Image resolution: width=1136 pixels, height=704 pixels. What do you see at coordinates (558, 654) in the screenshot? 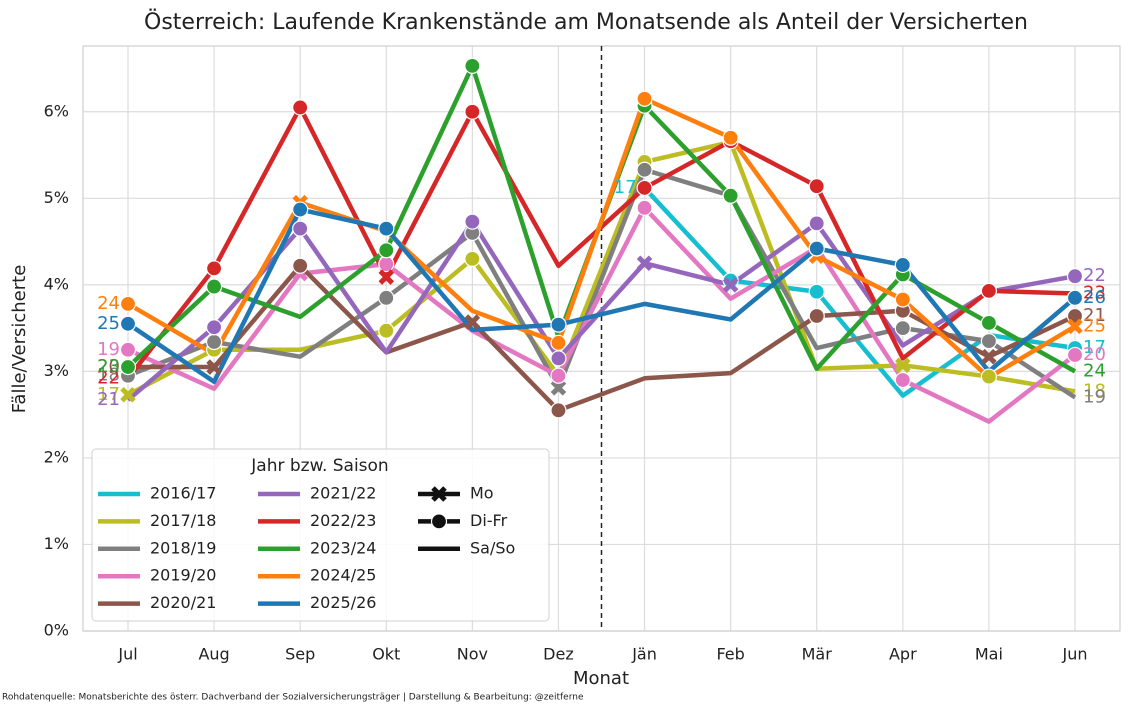
I see `x-tick-label: Dez` at bounding box center [558, 654].